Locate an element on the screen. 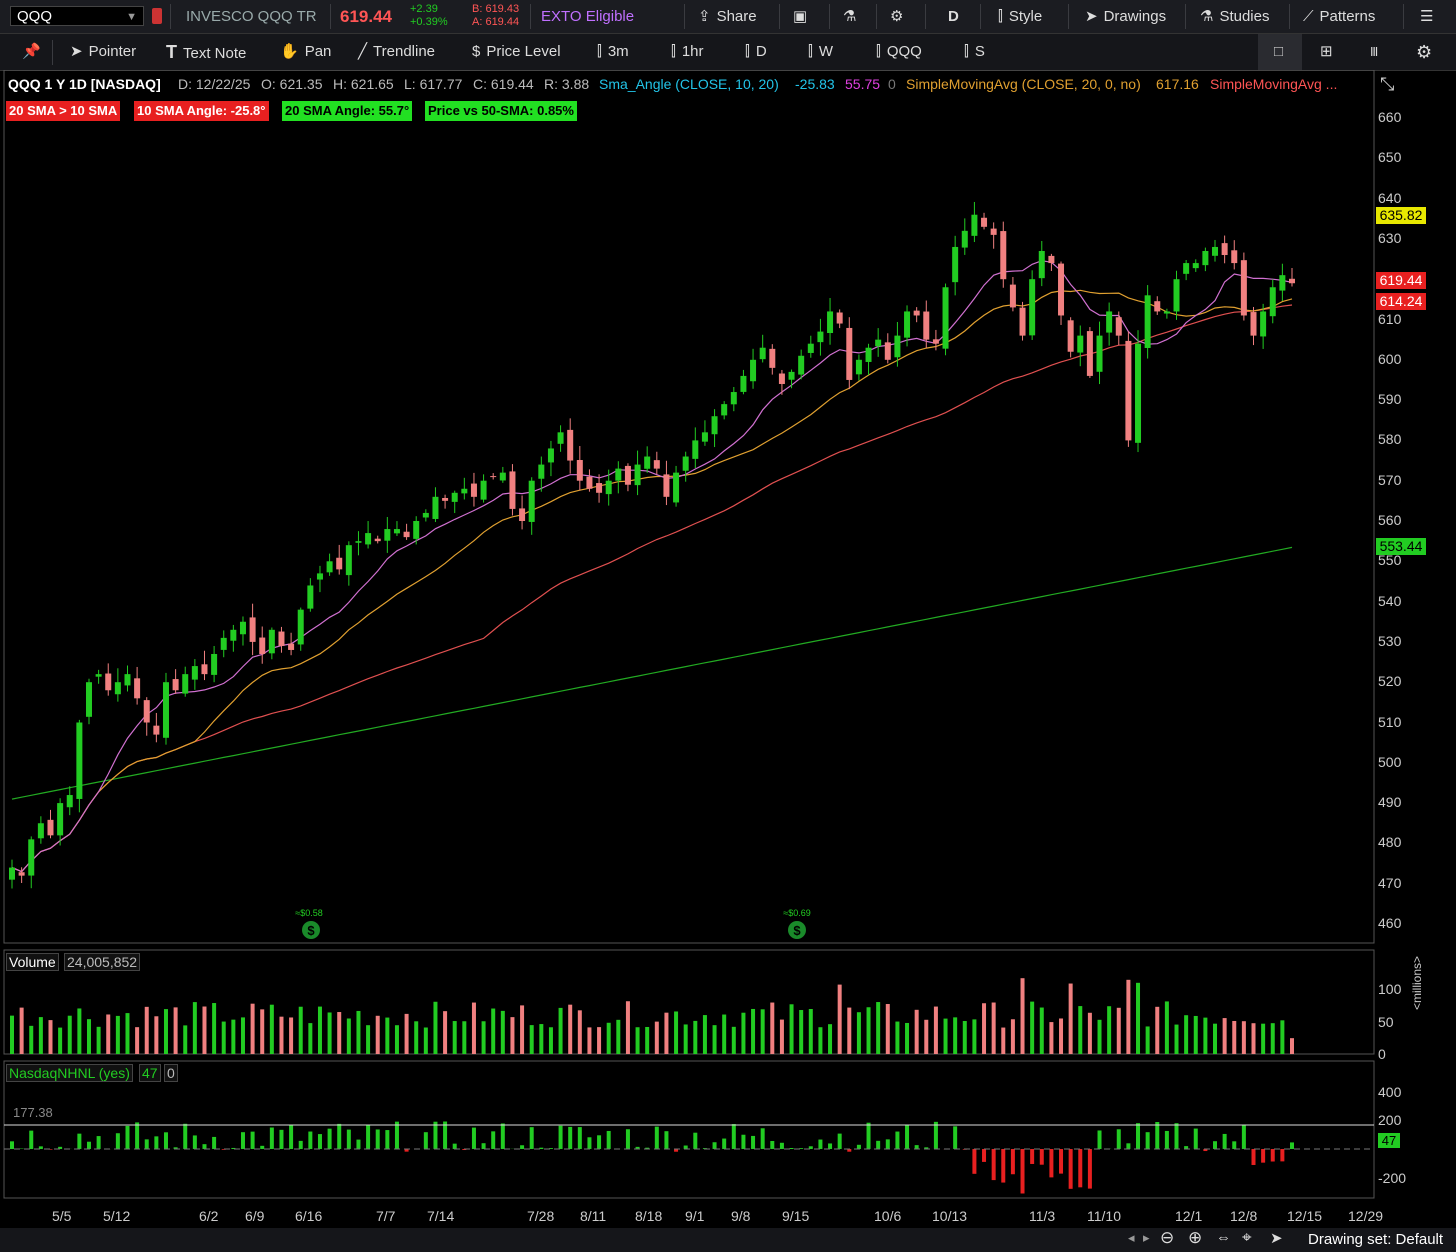 Image resolution: width=1456 pixels, height=1252 pixels. interval-3m: ⫿ 3m is located at coordinates (613, 52).